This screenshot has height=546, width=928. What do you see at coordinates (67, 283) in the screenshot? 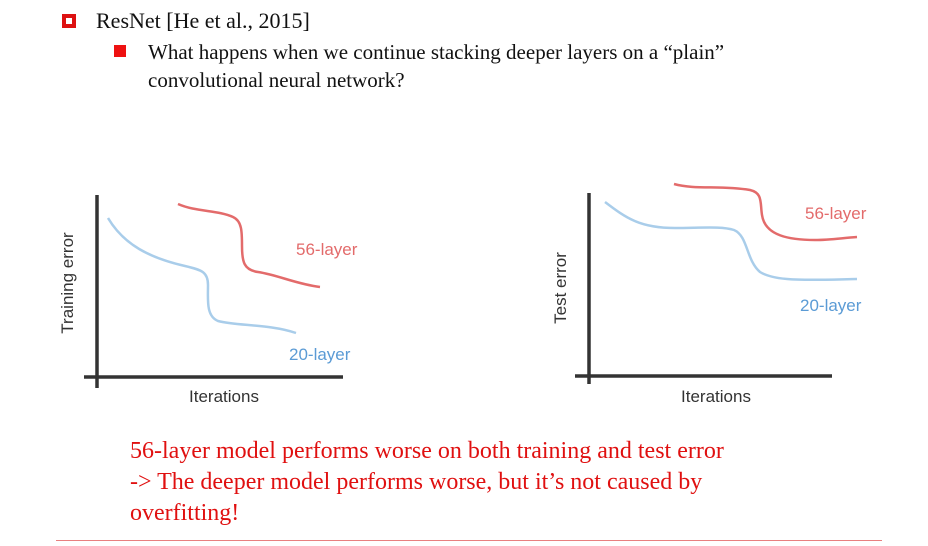
I see `training-y-axis-label: Training error` at bounding box center [67, 283].